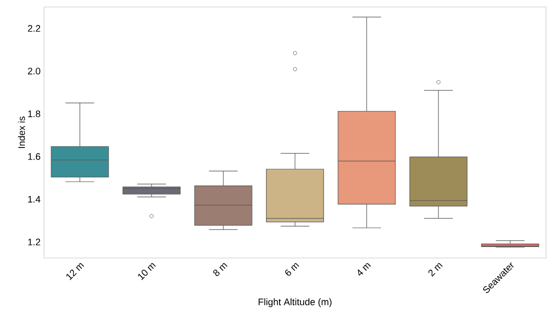 Image resolution: width=550 pixels, height=329 pixels. What do you see at coordinates (295, 303) in the screenshot?
I see `x-axis-title: Flight Altitude (m)` at bounding box center [295, 303].